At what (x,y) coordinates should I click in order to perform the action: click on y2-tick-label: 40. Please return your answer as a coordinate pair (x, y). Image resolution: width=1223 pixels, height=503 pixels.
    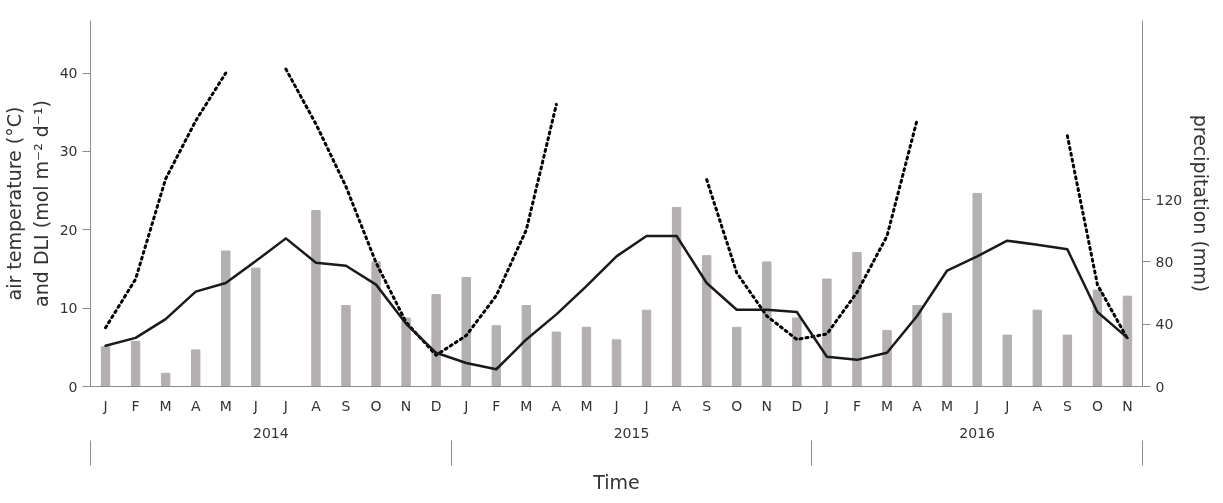
    Looking at the image, I should click on (1164, 324).